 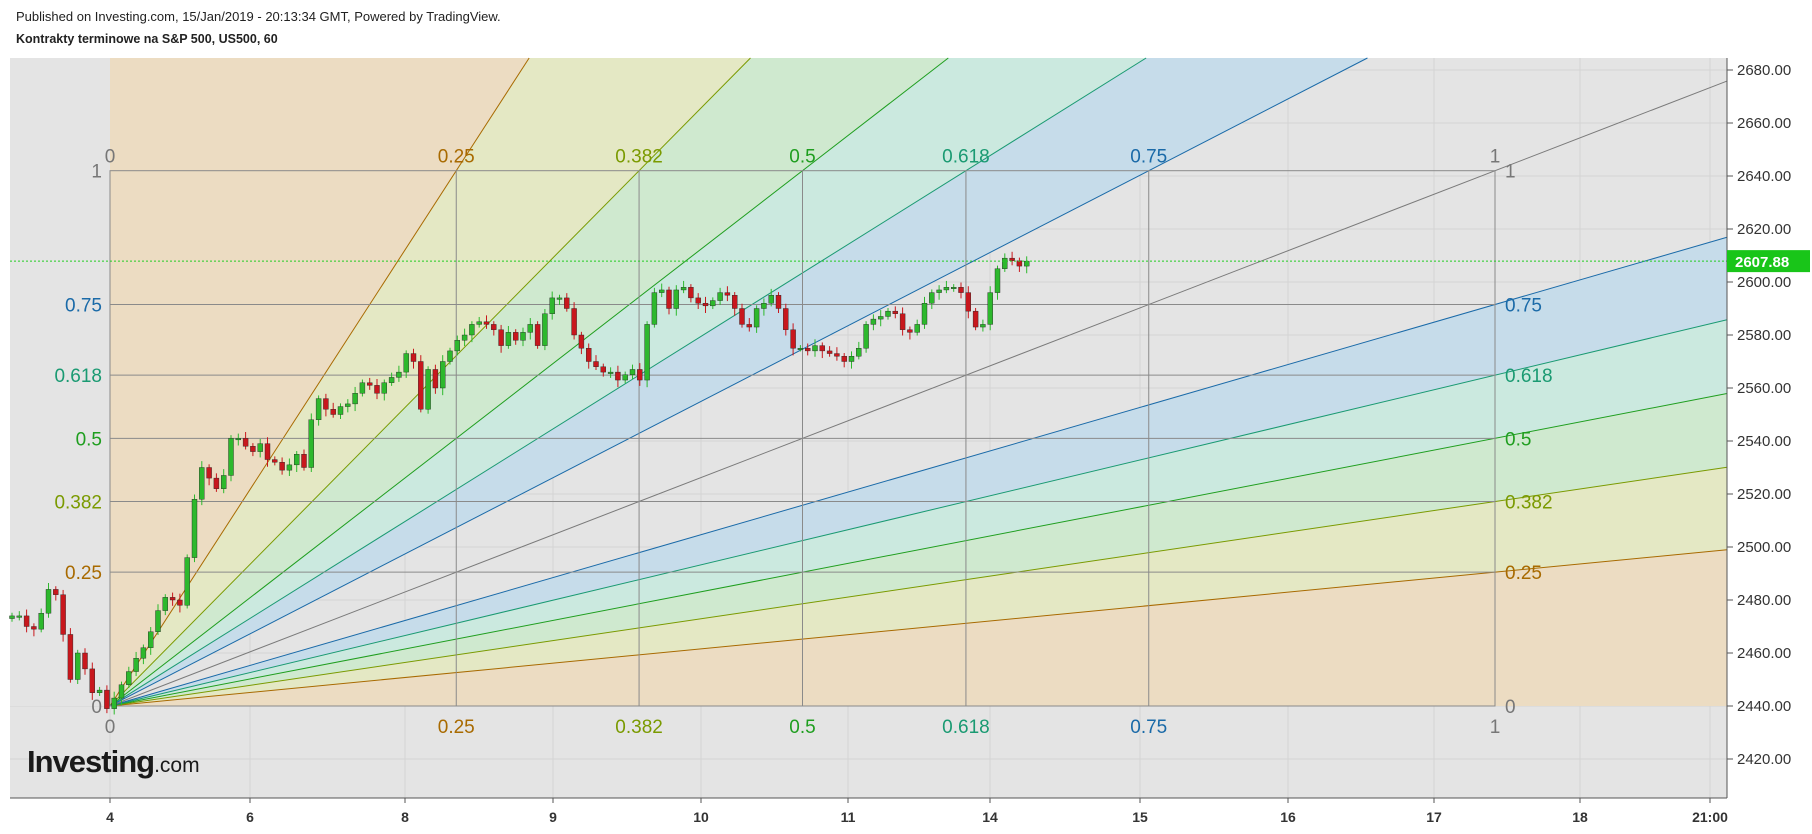 I want to click on fan-label-right: 0.618, so click(x=1529, y=376).